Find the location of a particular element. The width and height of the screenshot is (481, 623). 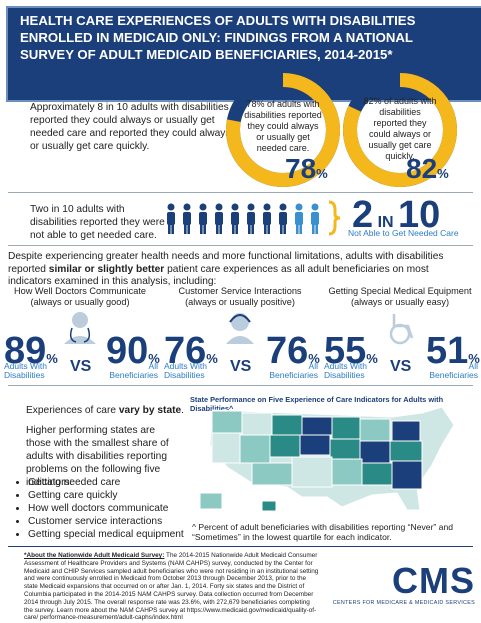

stat-value: 90 is located at coordinates (127, 351).